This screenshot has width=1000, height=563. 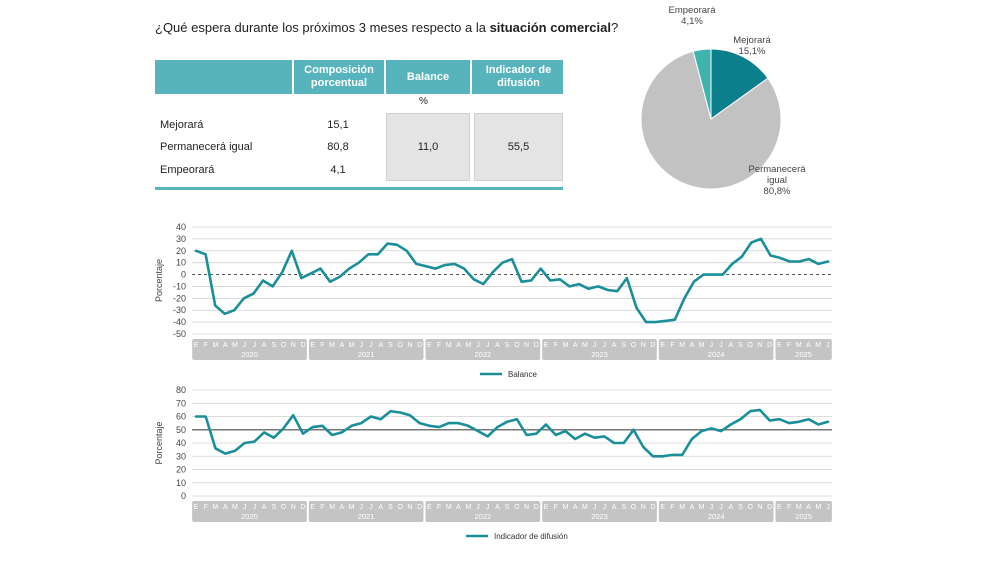 I want to click on year-label: 2021, so click(x=366, y=516).